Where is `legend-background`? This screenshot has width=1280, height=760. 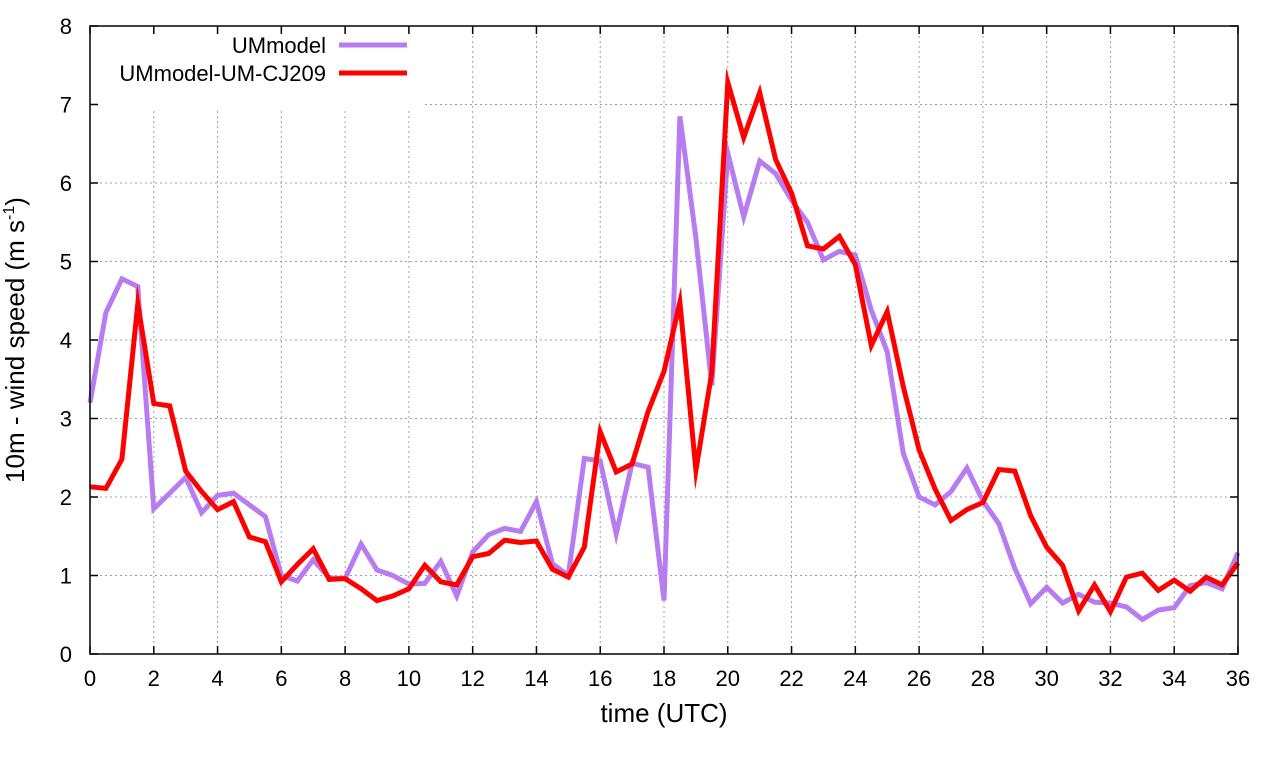
legend-background is located at coordinates (257, 67).